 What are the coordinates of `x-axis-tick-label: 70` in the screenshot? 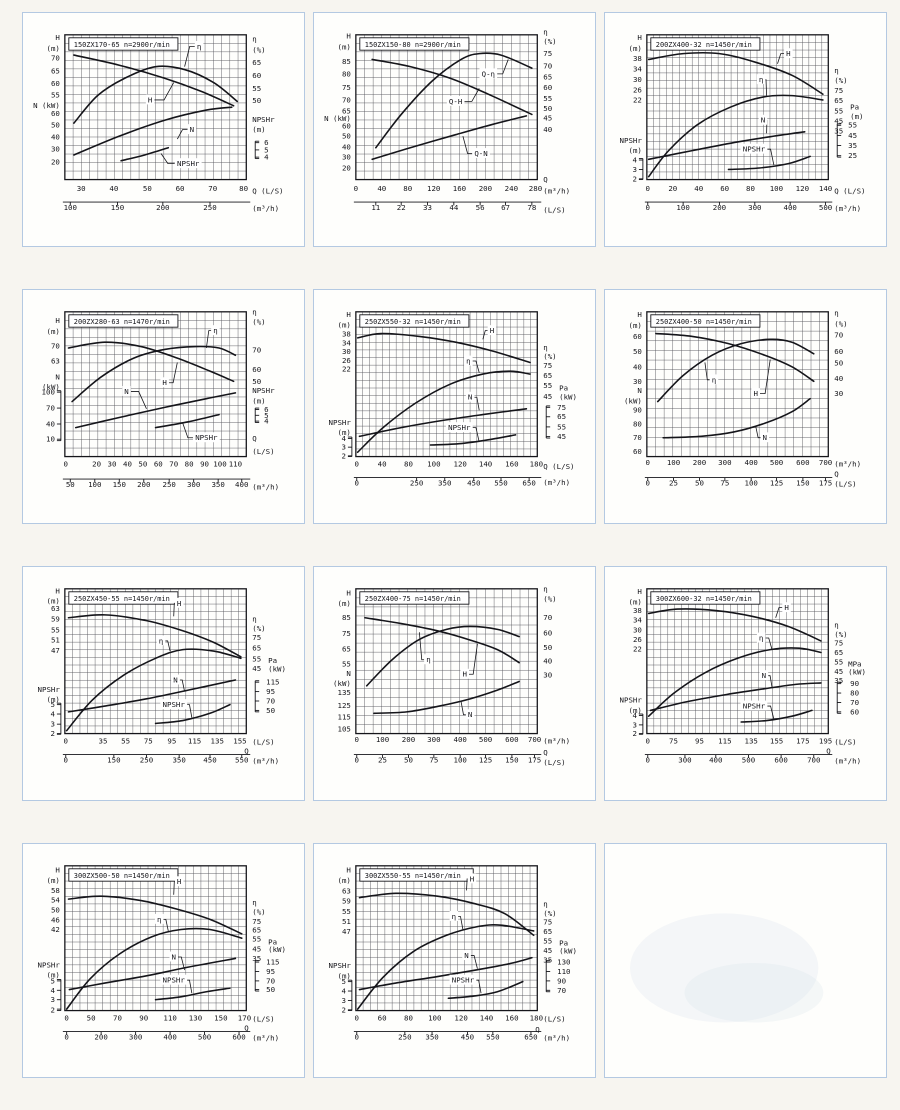 It's located at (212, 188).